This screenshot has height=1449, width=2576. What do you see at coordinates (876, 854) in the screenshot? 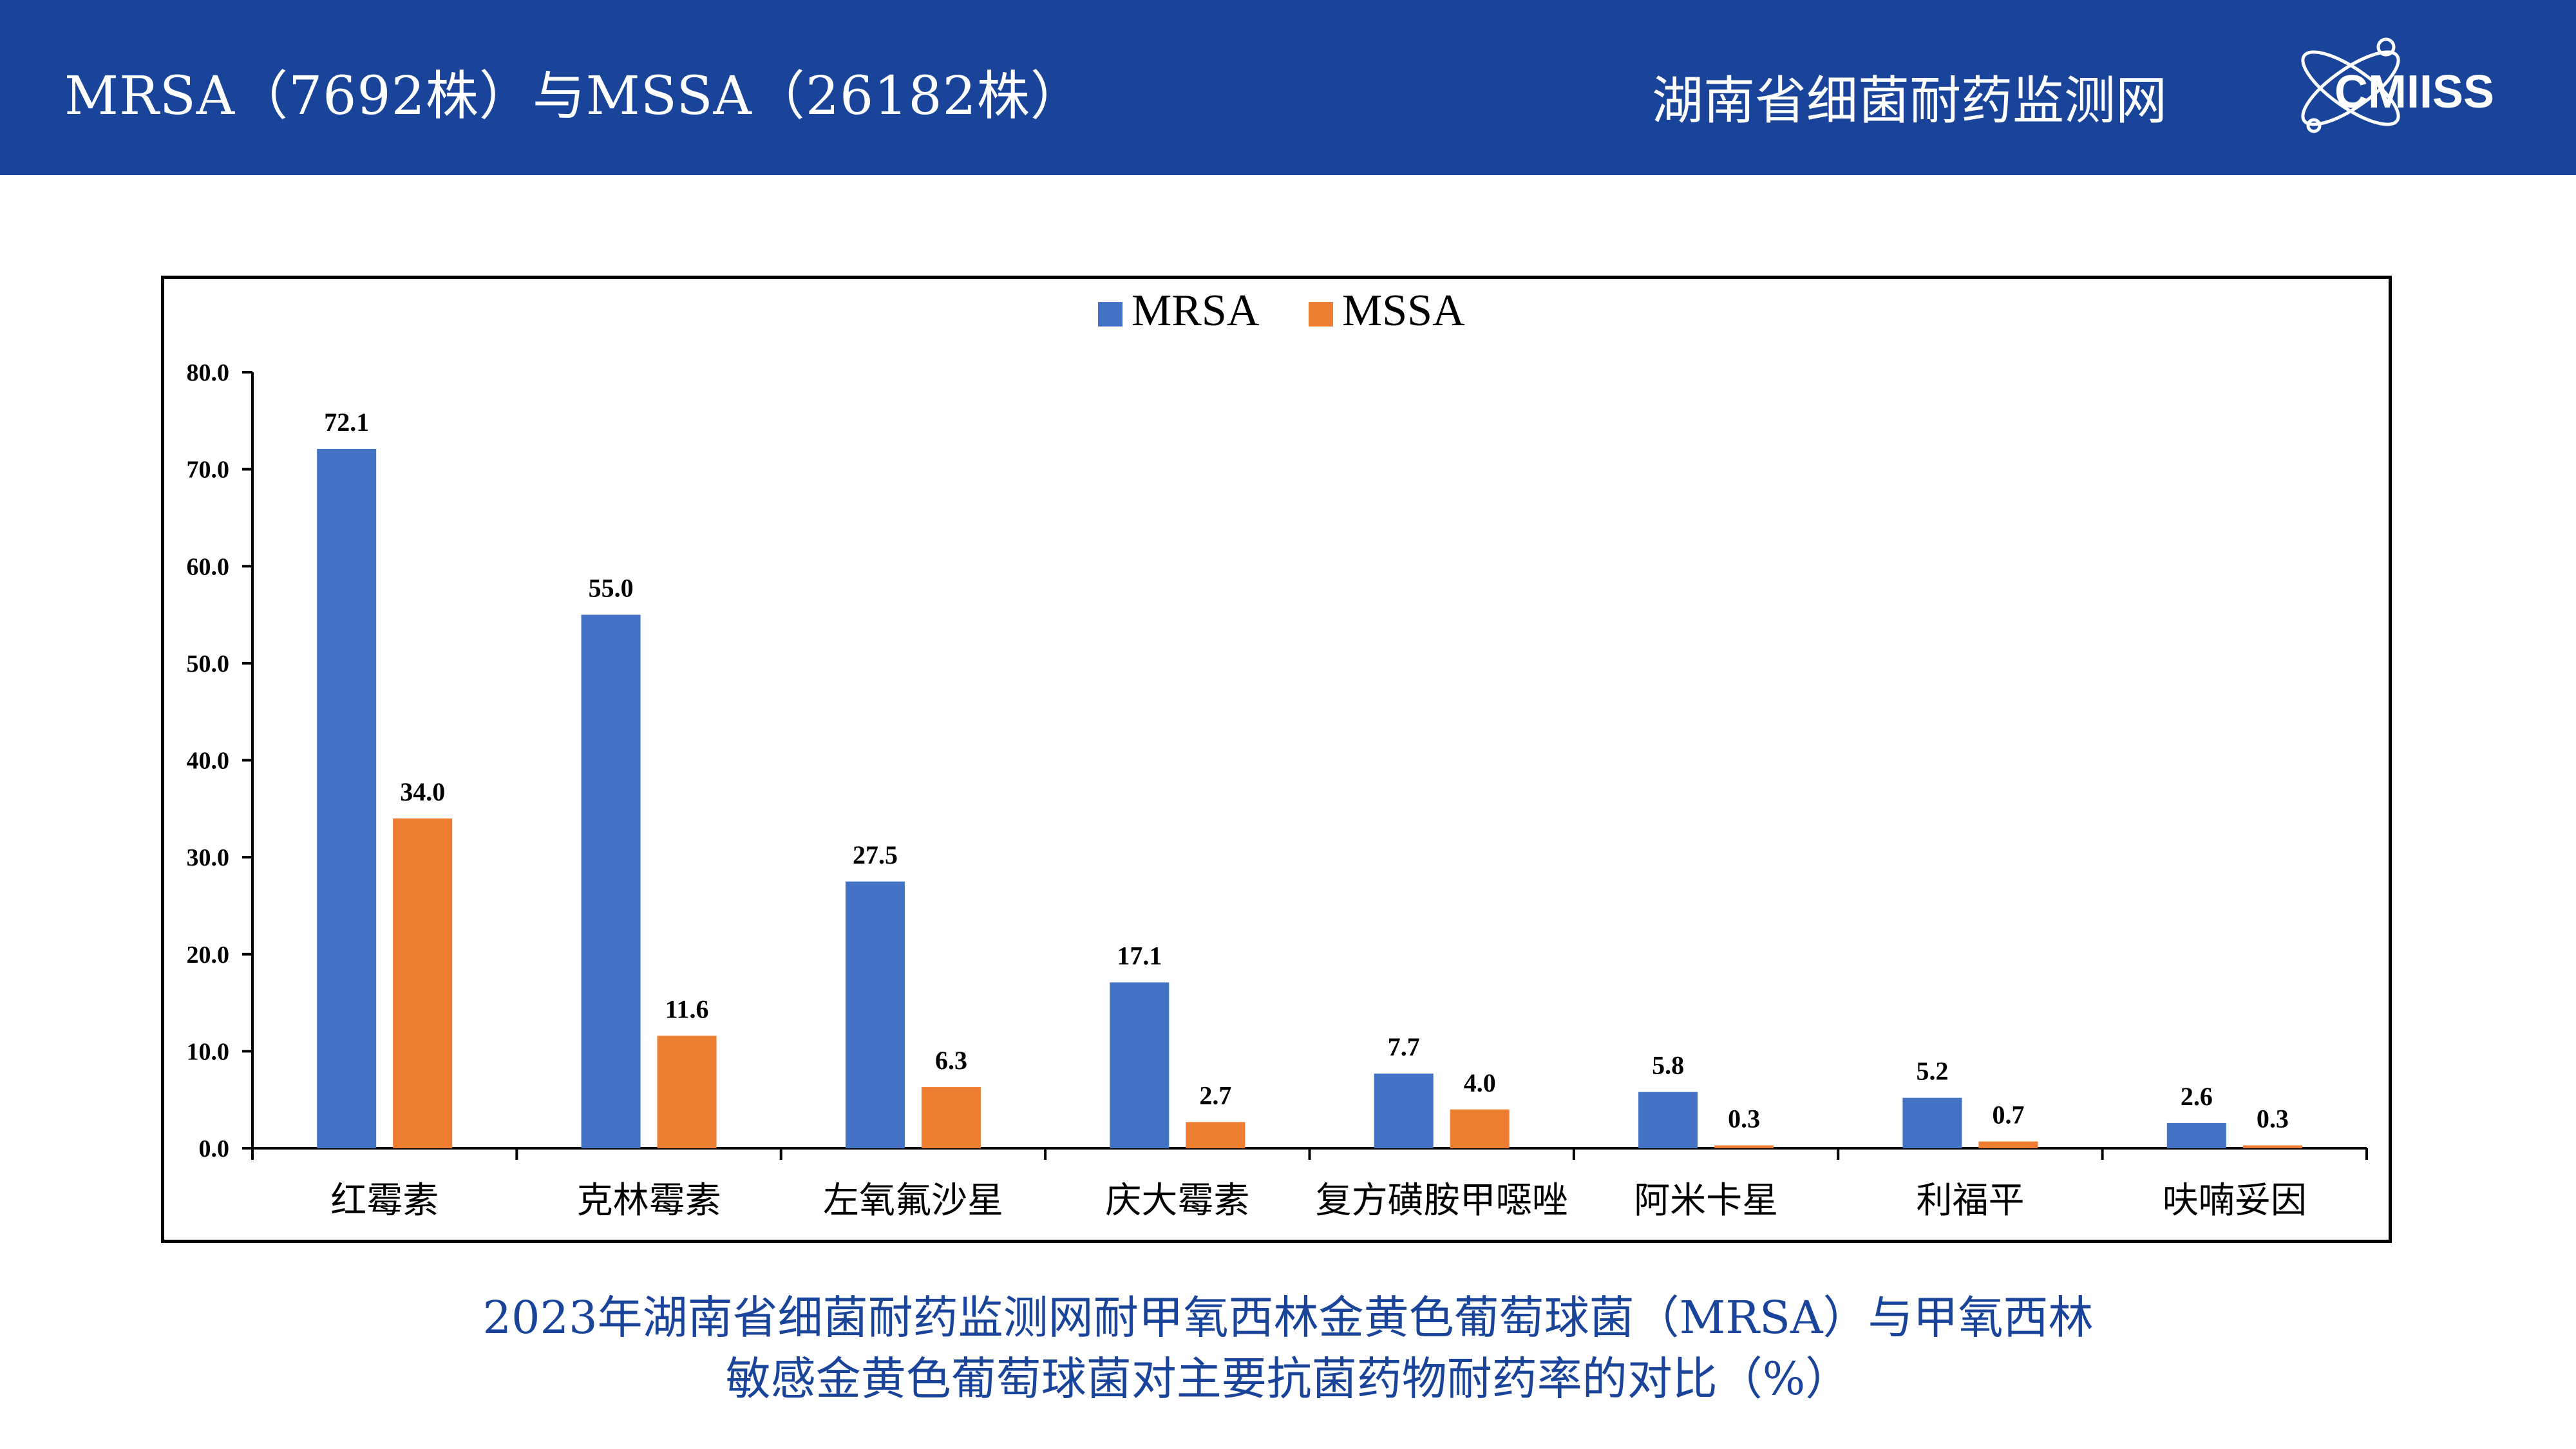
I see `data-label-mrsa: 27.5` at bounding box center [876, 854].